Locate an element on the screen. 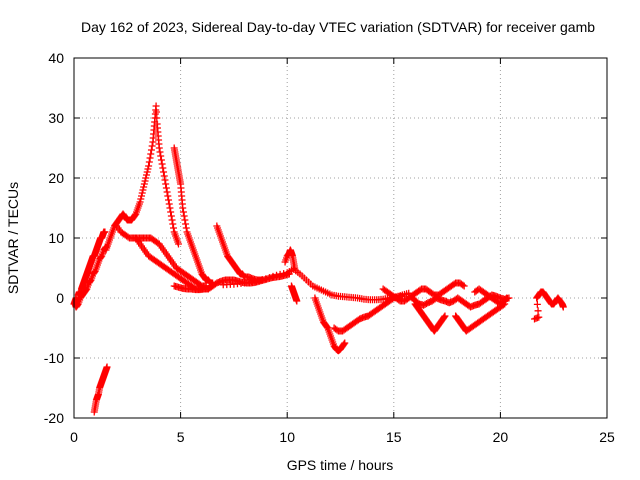  series-early-lower-branch is located at coordinates (90, 277).